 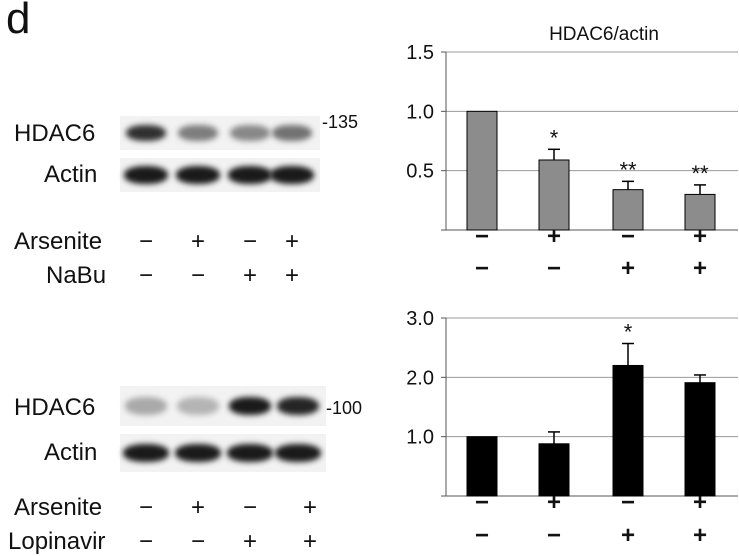 I want to click on chart2-row1-sign-2: +, so click(x=554, y=502).